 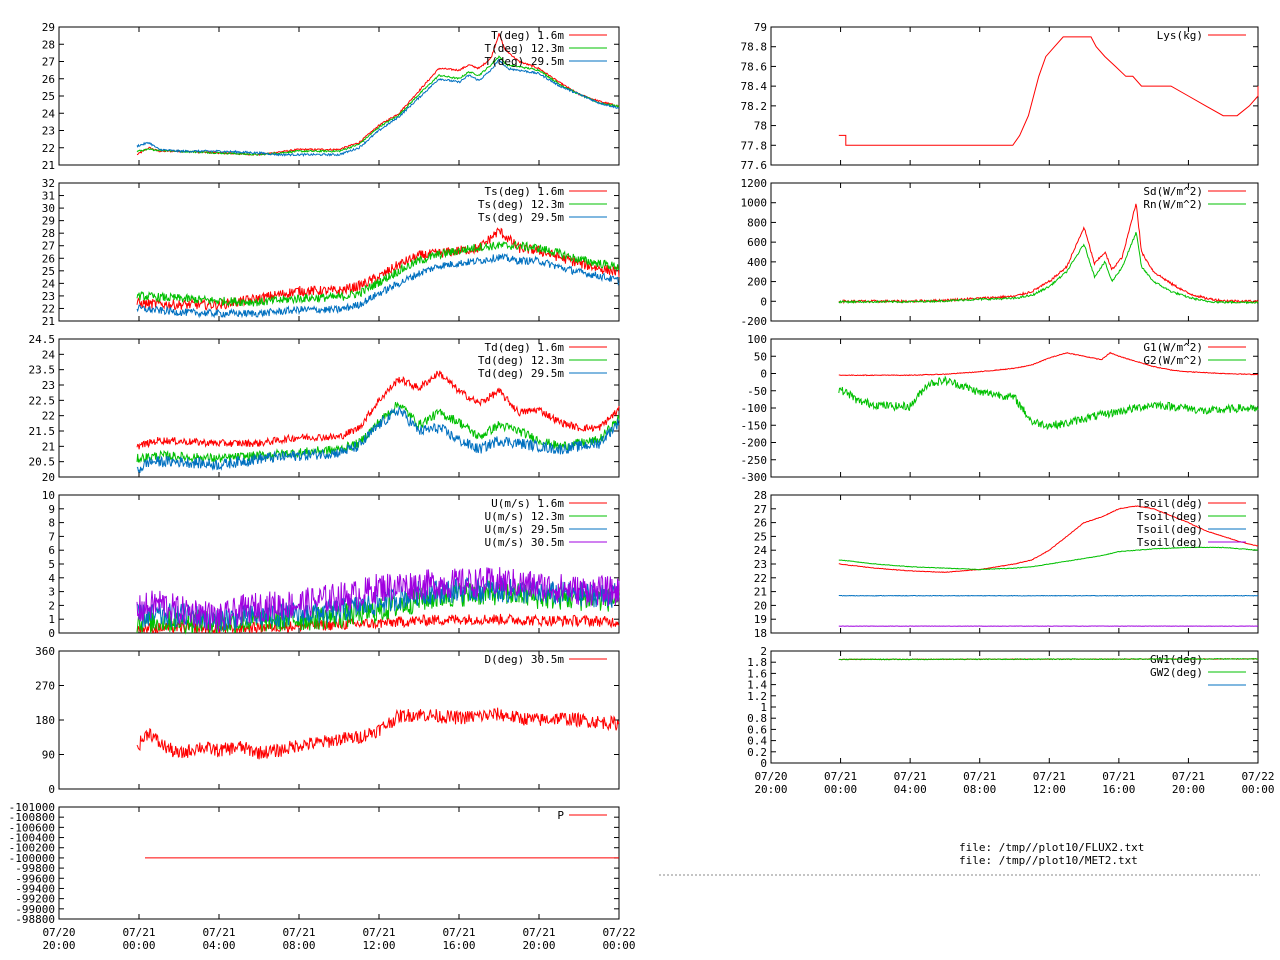 I want to click on y-tick-label: -98800, so click(x=35, y=919).